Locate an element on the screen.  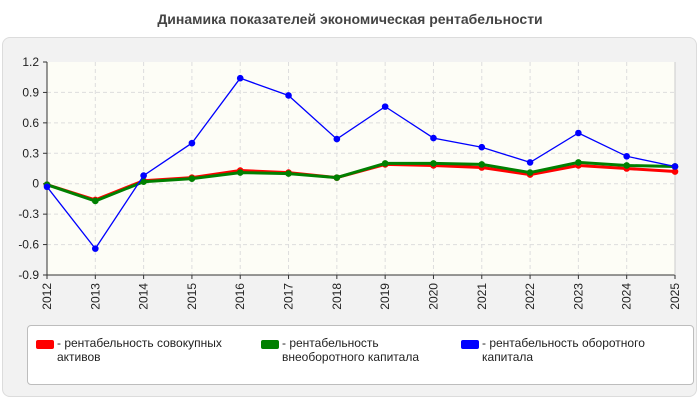
y-tick-label: 0 is located at coordinates (35, 184).